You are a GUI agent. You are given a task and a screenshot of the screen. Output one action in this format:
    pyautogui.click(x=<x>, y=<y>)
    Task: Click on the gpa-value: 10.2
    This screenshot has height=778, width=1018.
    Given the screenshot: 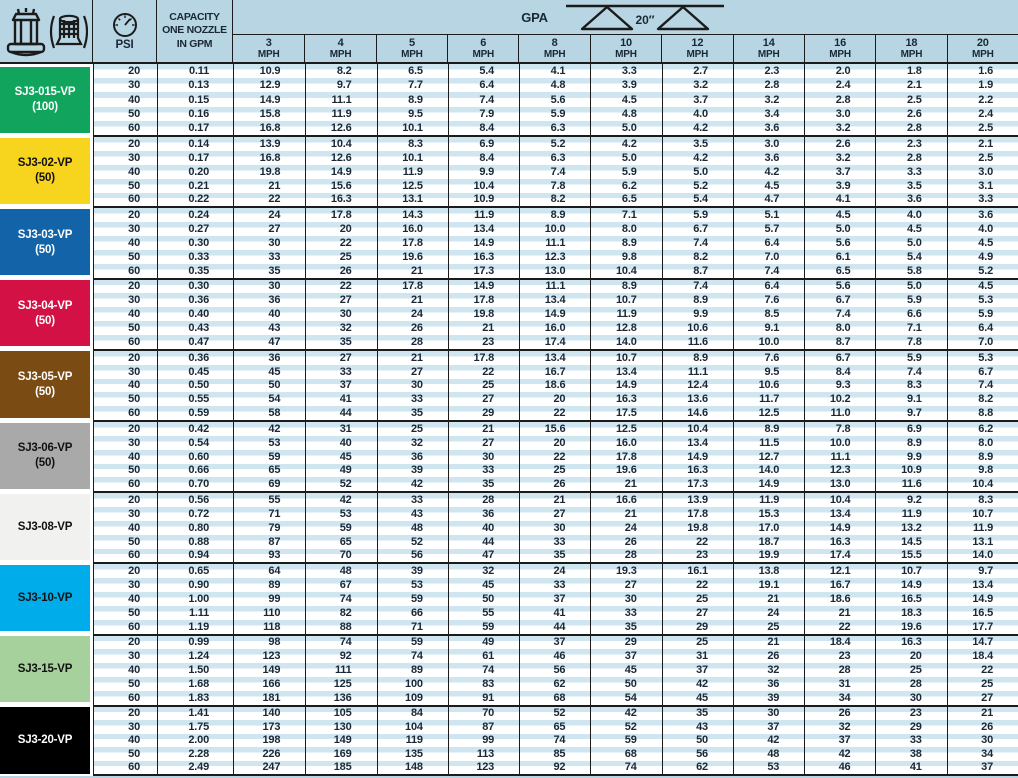 What is the action you would take?
    pyautogui.click(x=839, y=399)
    